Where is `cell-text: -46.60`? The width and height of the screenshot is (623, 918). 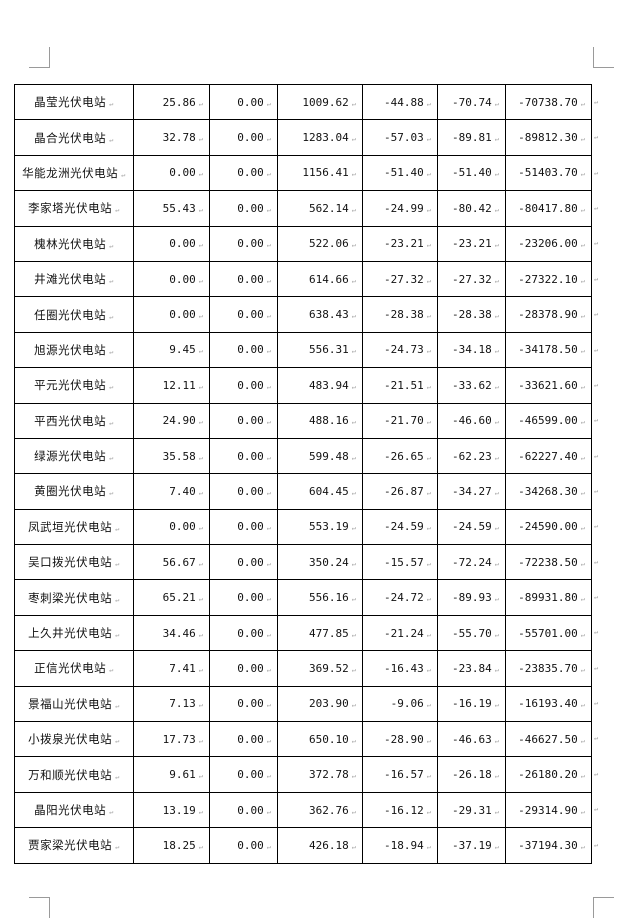 cell-text: -46.60 is located at coordinates (472, 421).